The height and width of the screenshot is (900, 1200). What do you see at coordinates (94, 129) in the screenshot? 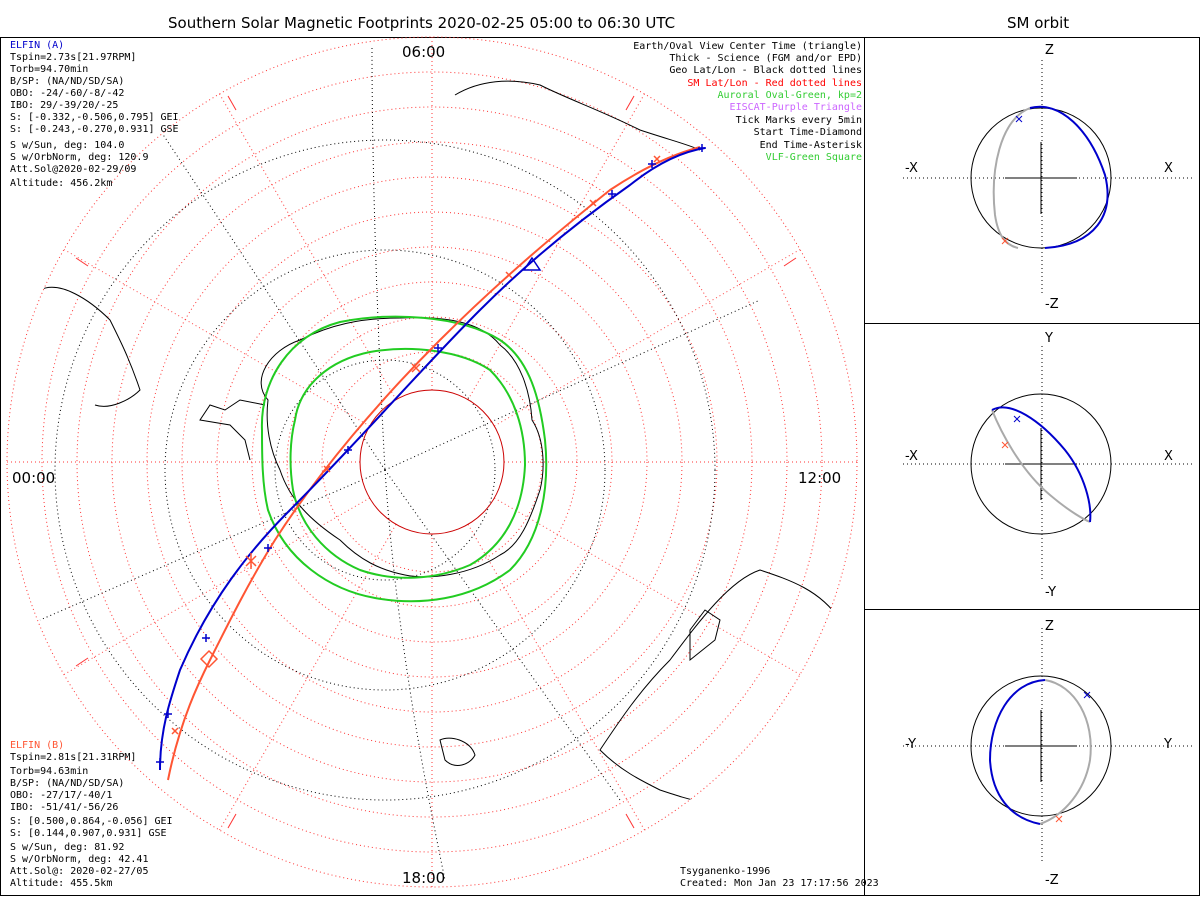
I see `elfin-a-line: S: [-0.243,-0.270,0.931] GSE` at bounding box center [94, 129].